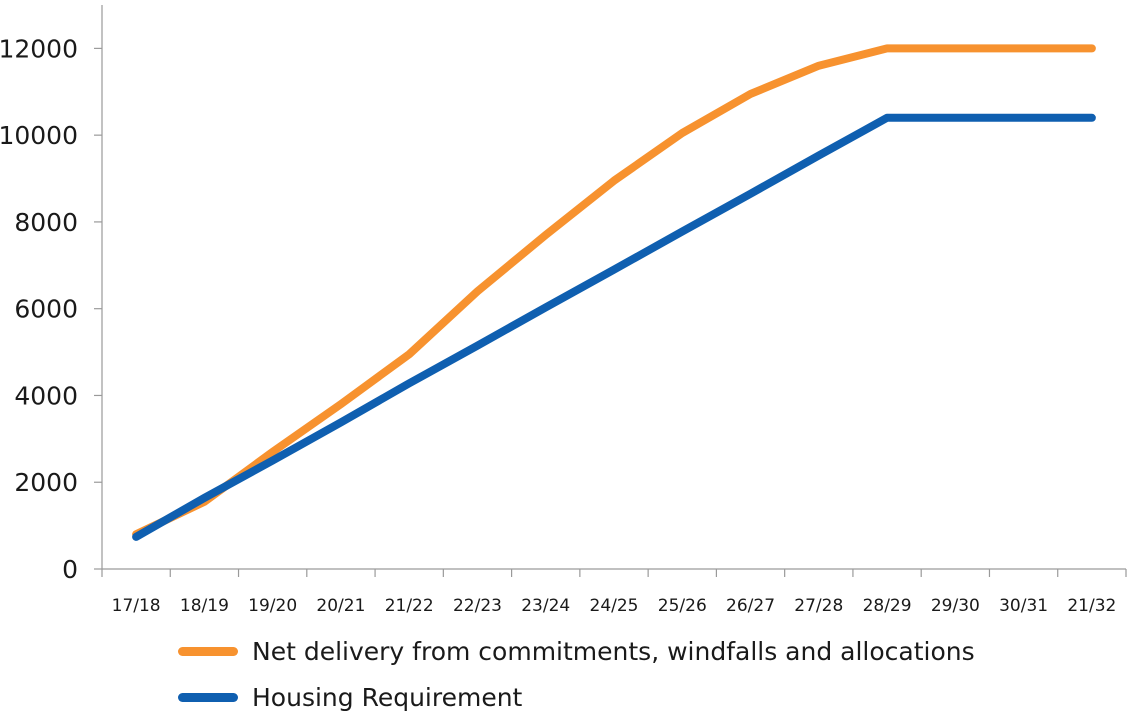 The image size is (1129, 720). What do you see at coordinates (818, 606) in the screenshot?
I see `x-tick-label: 27/28` at bounding box center [818, 606].